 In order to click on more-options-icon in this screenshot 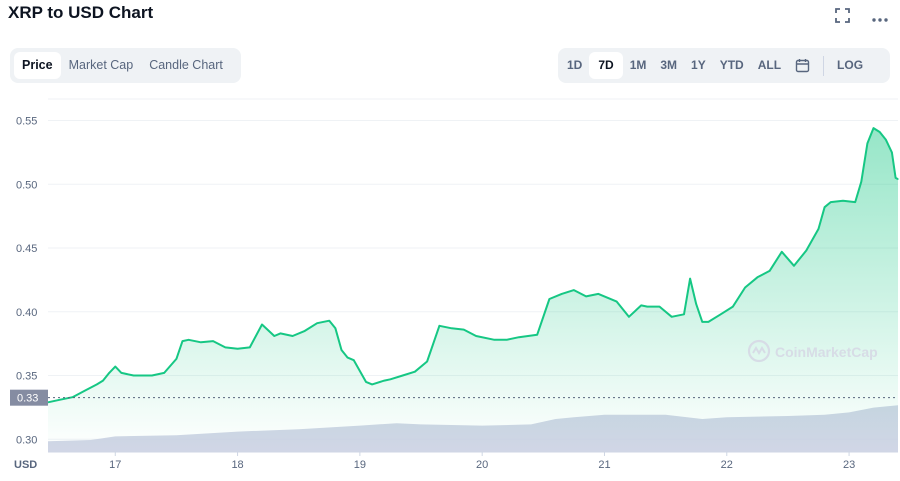, I will do `click(880, 17)`.